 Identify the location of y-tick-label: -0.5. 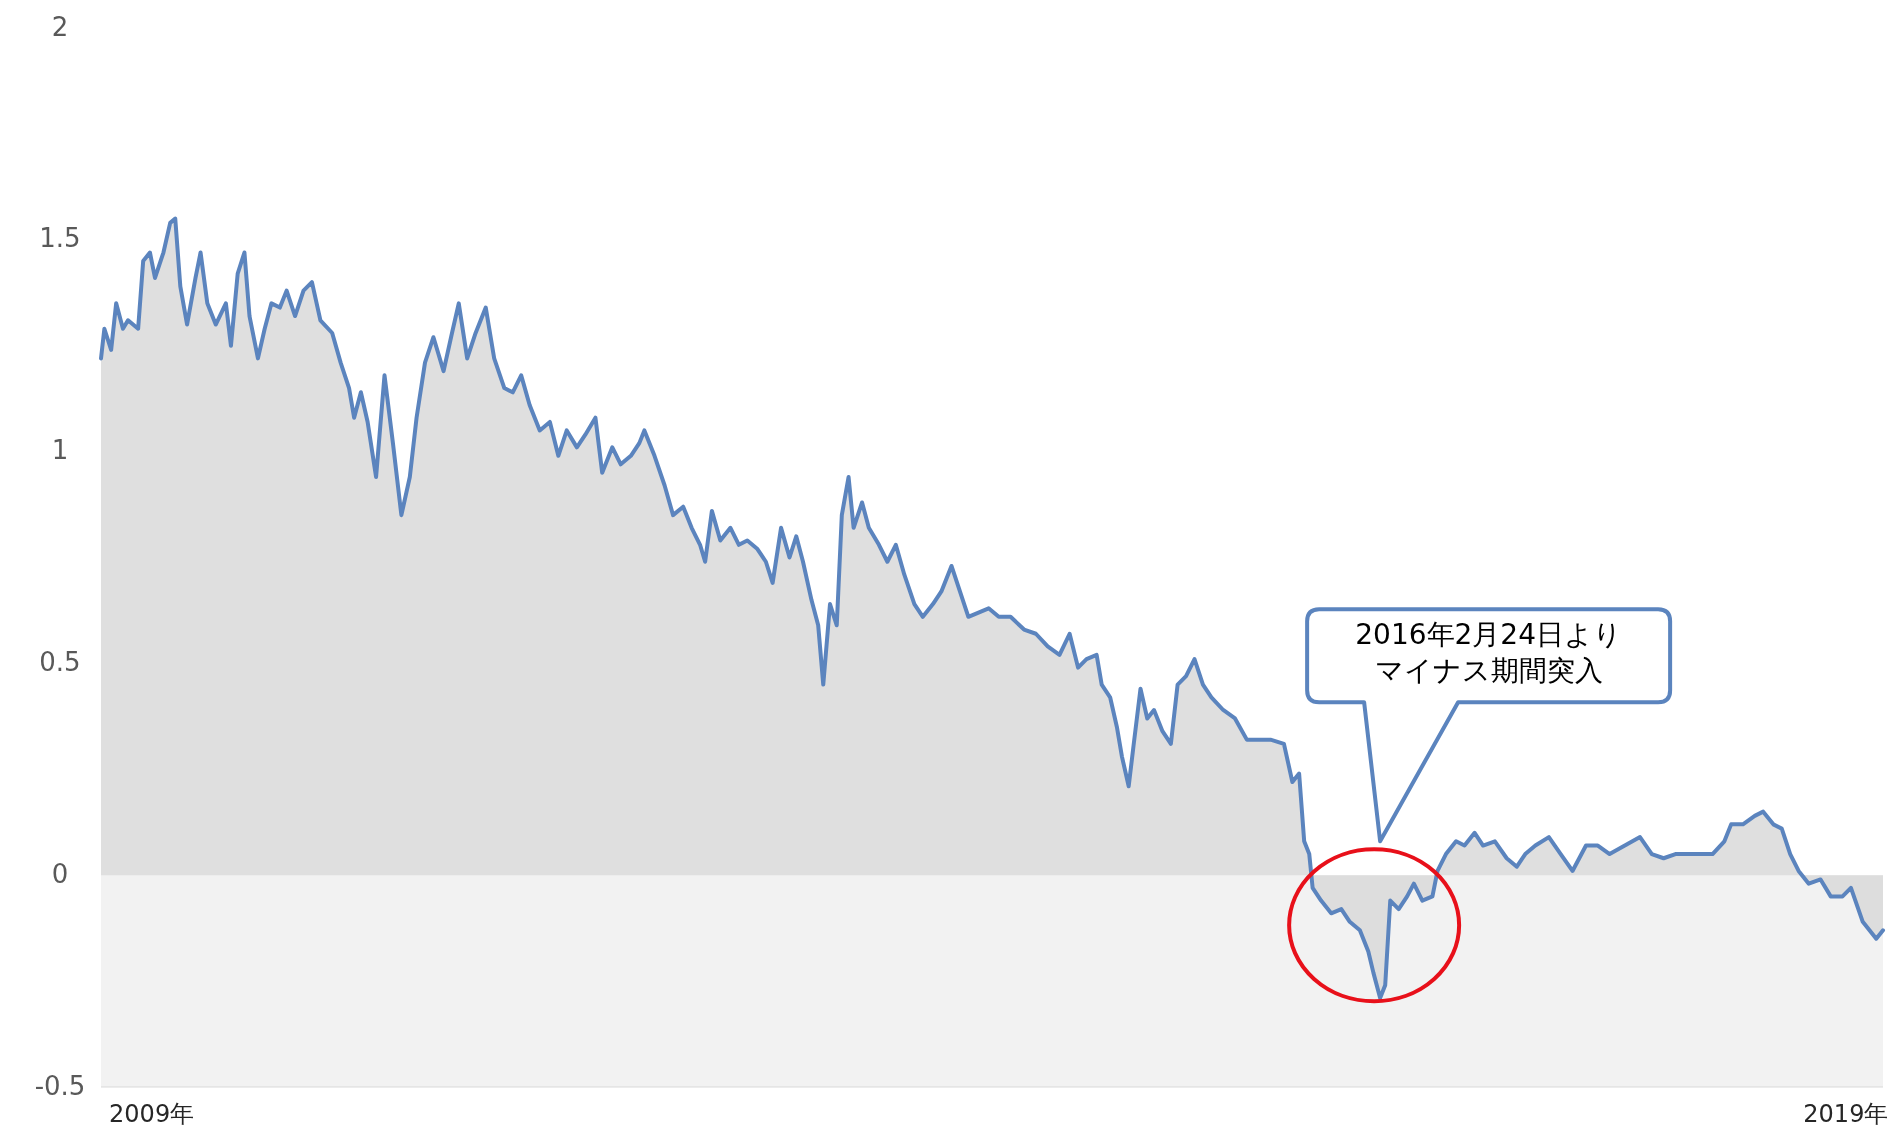
(60, 1085).